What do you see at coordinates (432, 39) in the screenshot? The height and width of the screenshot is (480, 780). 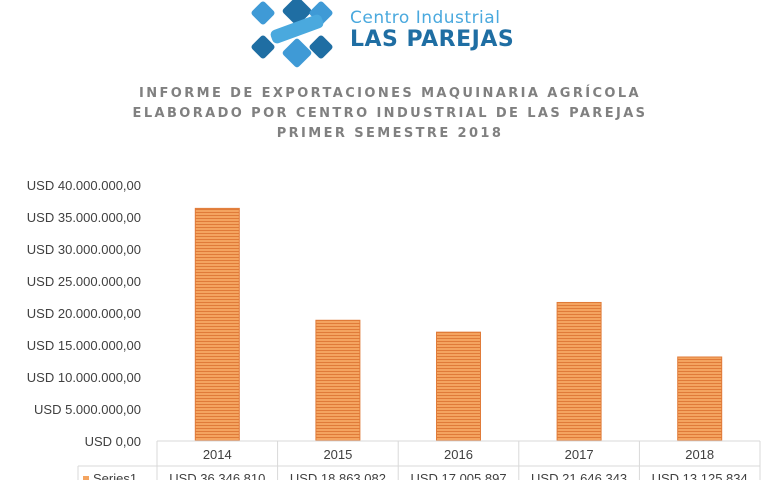 I see `brand-line2: LAS PAREJAS` at bounding box center [432, 39].